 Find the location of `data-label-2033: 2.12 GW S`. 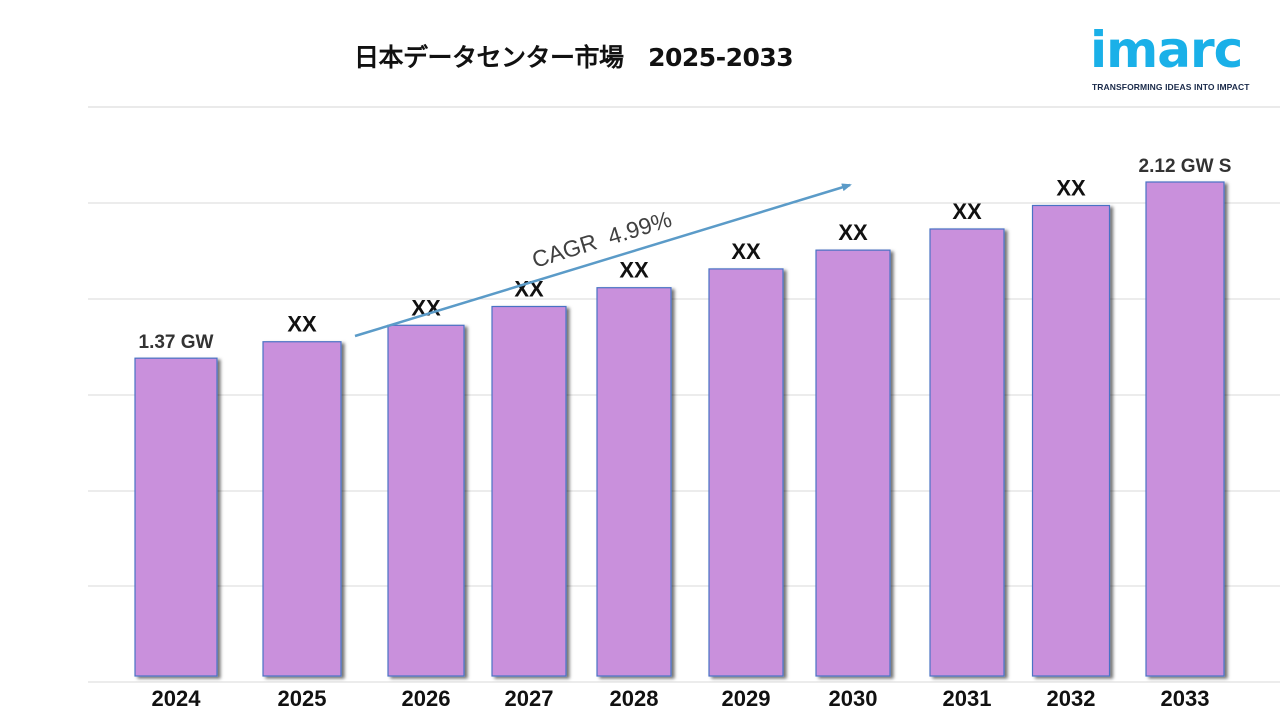

data-label-2033: 2.12 GW S is located at coordinates (1185, 166).